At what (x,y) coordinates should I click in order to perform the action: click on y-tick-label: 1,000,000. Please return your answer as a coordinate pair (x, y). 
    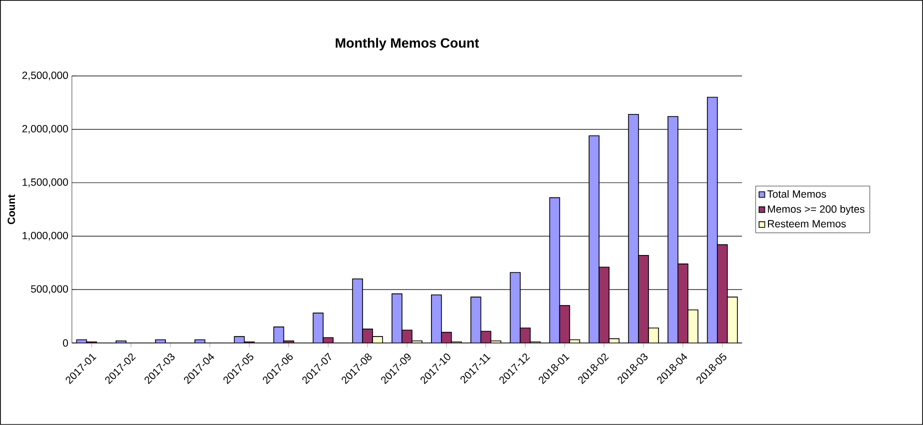
    Looking at the image, I should click on (45, 236).